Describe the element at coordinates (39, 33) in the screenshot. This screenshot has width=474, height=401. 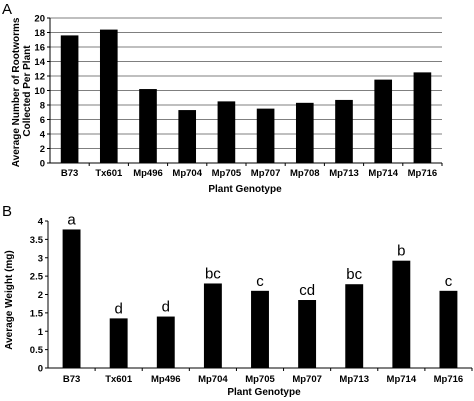
I see `y-tick-label: 18` at that location.